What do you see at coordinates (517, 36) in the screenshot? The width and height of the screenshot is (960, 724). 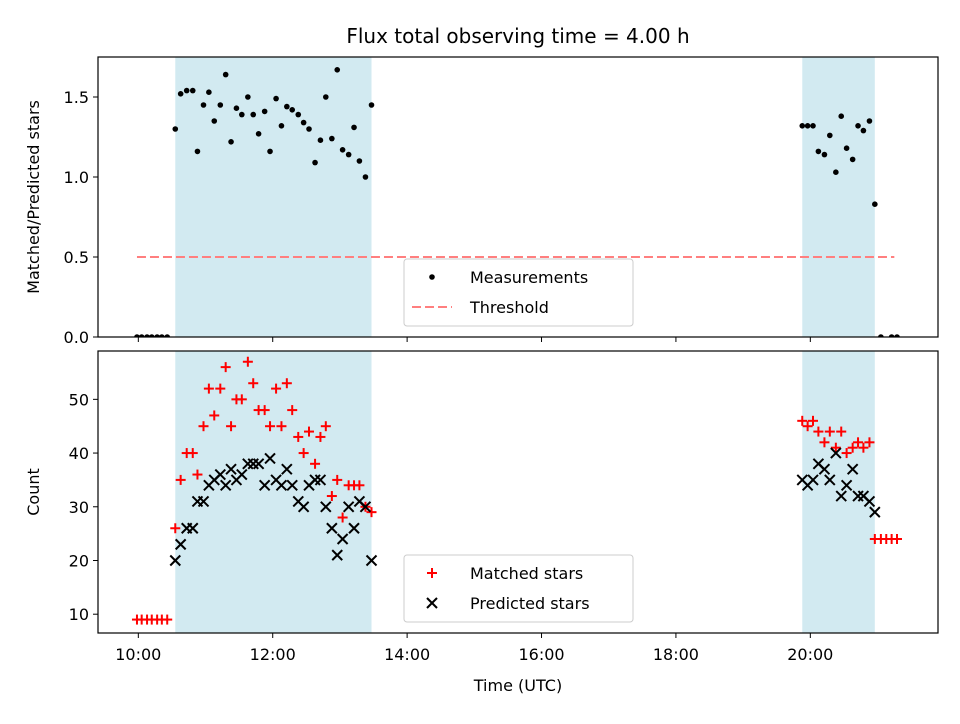 I see `chart-title: Flux total observing time = 4.00 h` at bounding box center [517, 36].